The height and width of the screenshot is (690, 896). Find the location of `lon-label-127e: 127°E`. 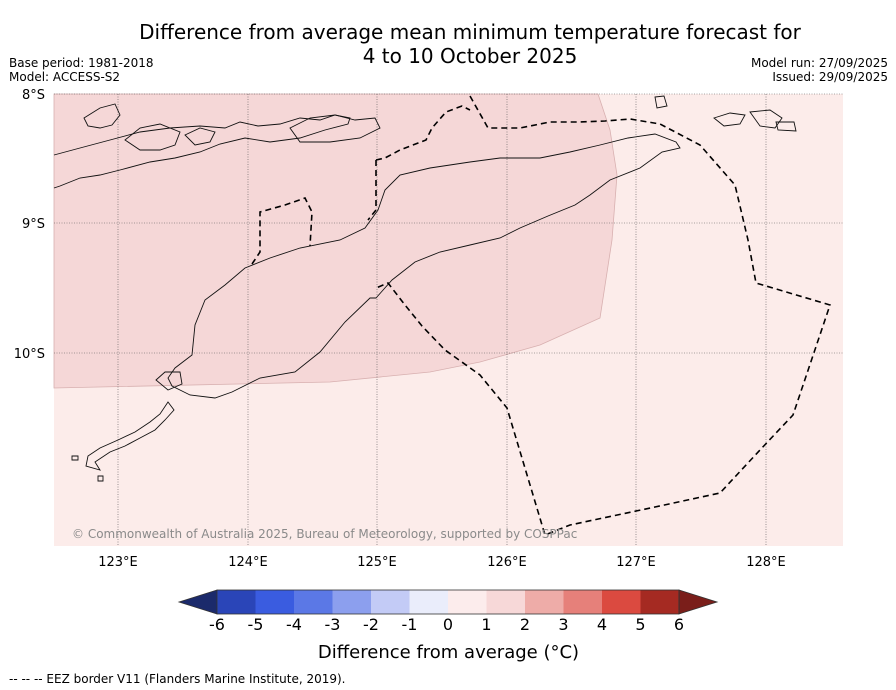

lon-label-127e: 127°E is located at coordinates (636, 562).